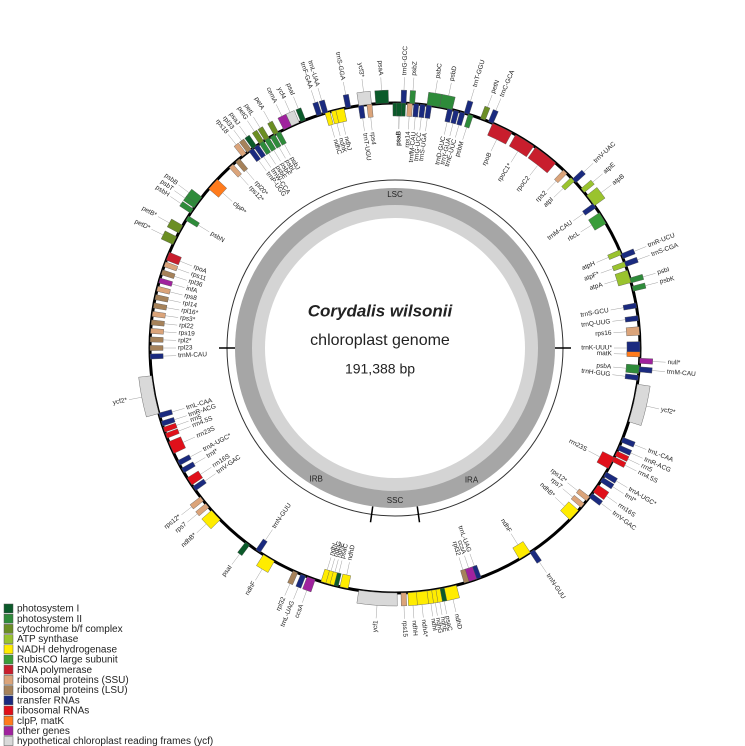  What do you see at coordinates (195, 283) in the screenshot?
I see `gene-label: rpl36` at bounding box center [195, 283].